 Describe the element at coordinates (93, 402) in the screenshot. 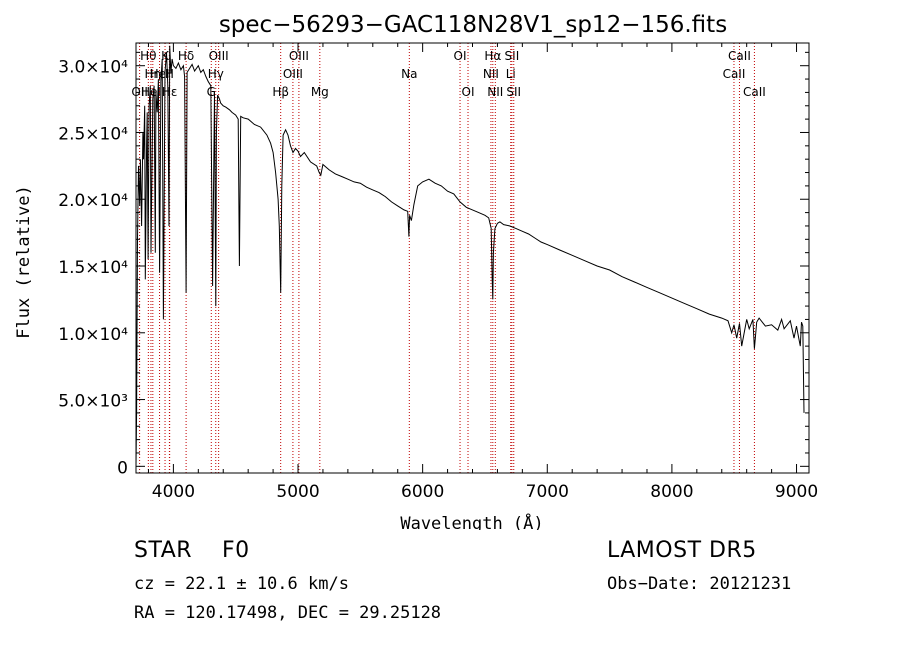

I see `y-tick-label: 5.0×10³` at that location.